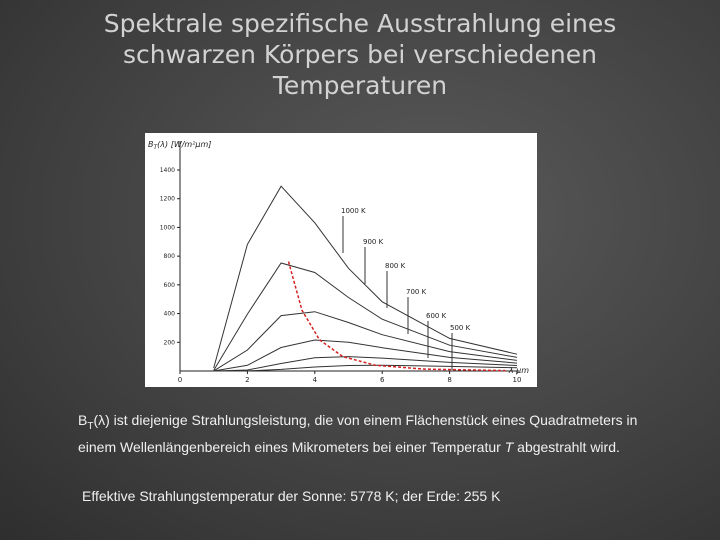 The width and height of the screenshot is (720, 540). I want to click on peak-line, so click(396, 316).